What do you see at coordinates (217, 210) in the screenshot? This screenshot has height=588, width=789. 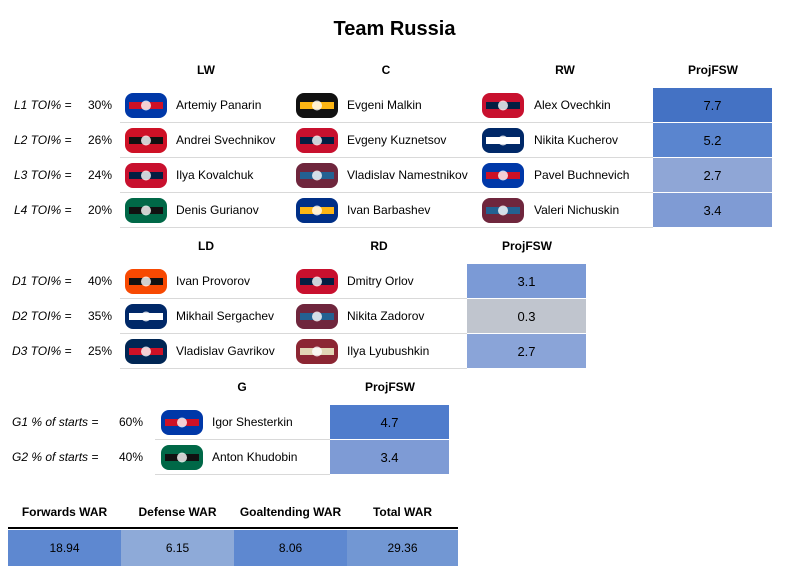 I see `player-name: Denis Gurianov` at bounding box center [217, 210].